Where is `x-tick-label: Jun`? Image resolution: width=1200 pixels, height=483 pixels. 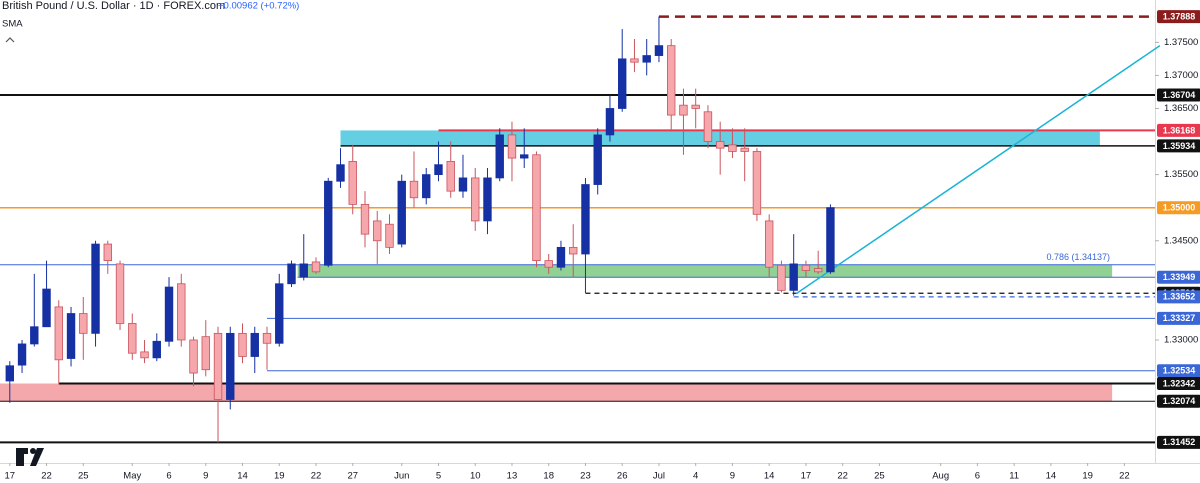 x-tick-label: Jun is located at coordinates (401, 476).